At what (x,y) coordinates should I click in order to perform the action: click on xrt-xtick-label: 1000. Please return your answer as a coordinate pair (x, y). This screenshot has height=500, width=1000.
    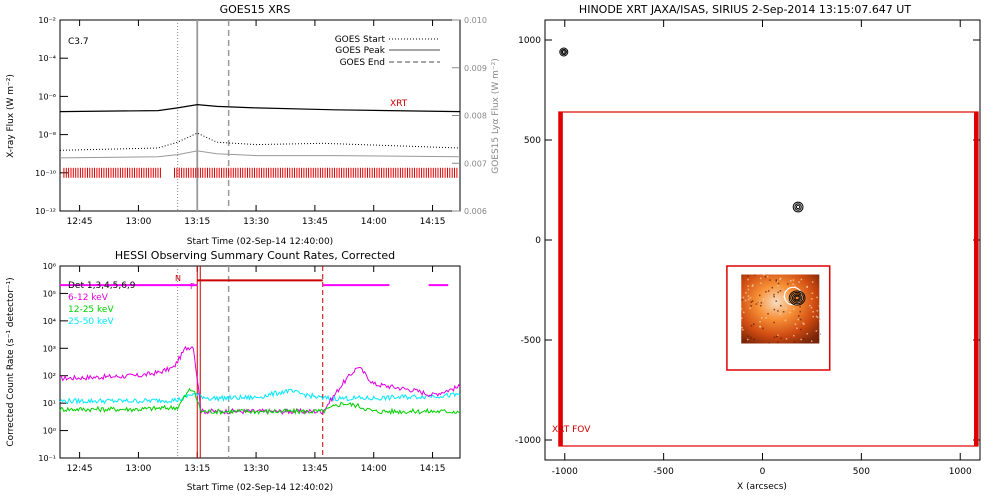
    Looking at the image, I should click on (960, 472).